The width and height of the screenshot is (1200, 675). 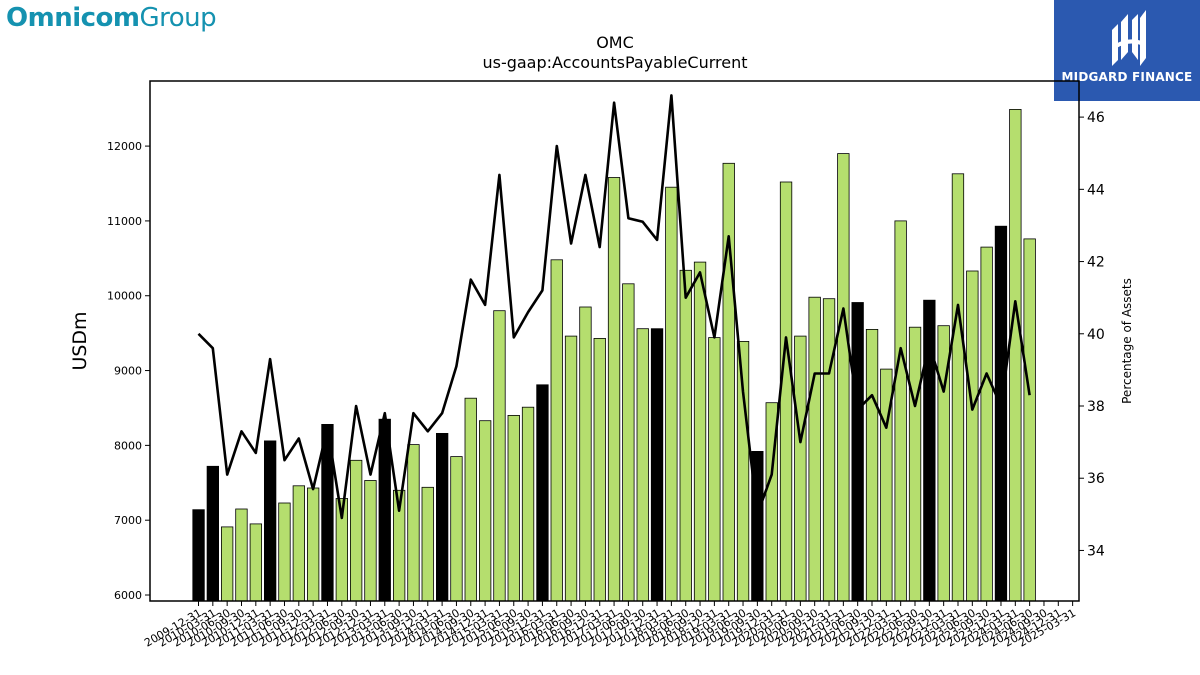 What do you see at coordinates (1129, 38) in the screenshot?
I see `midgard-emblem-icon` at bounding box center [1129, 38].